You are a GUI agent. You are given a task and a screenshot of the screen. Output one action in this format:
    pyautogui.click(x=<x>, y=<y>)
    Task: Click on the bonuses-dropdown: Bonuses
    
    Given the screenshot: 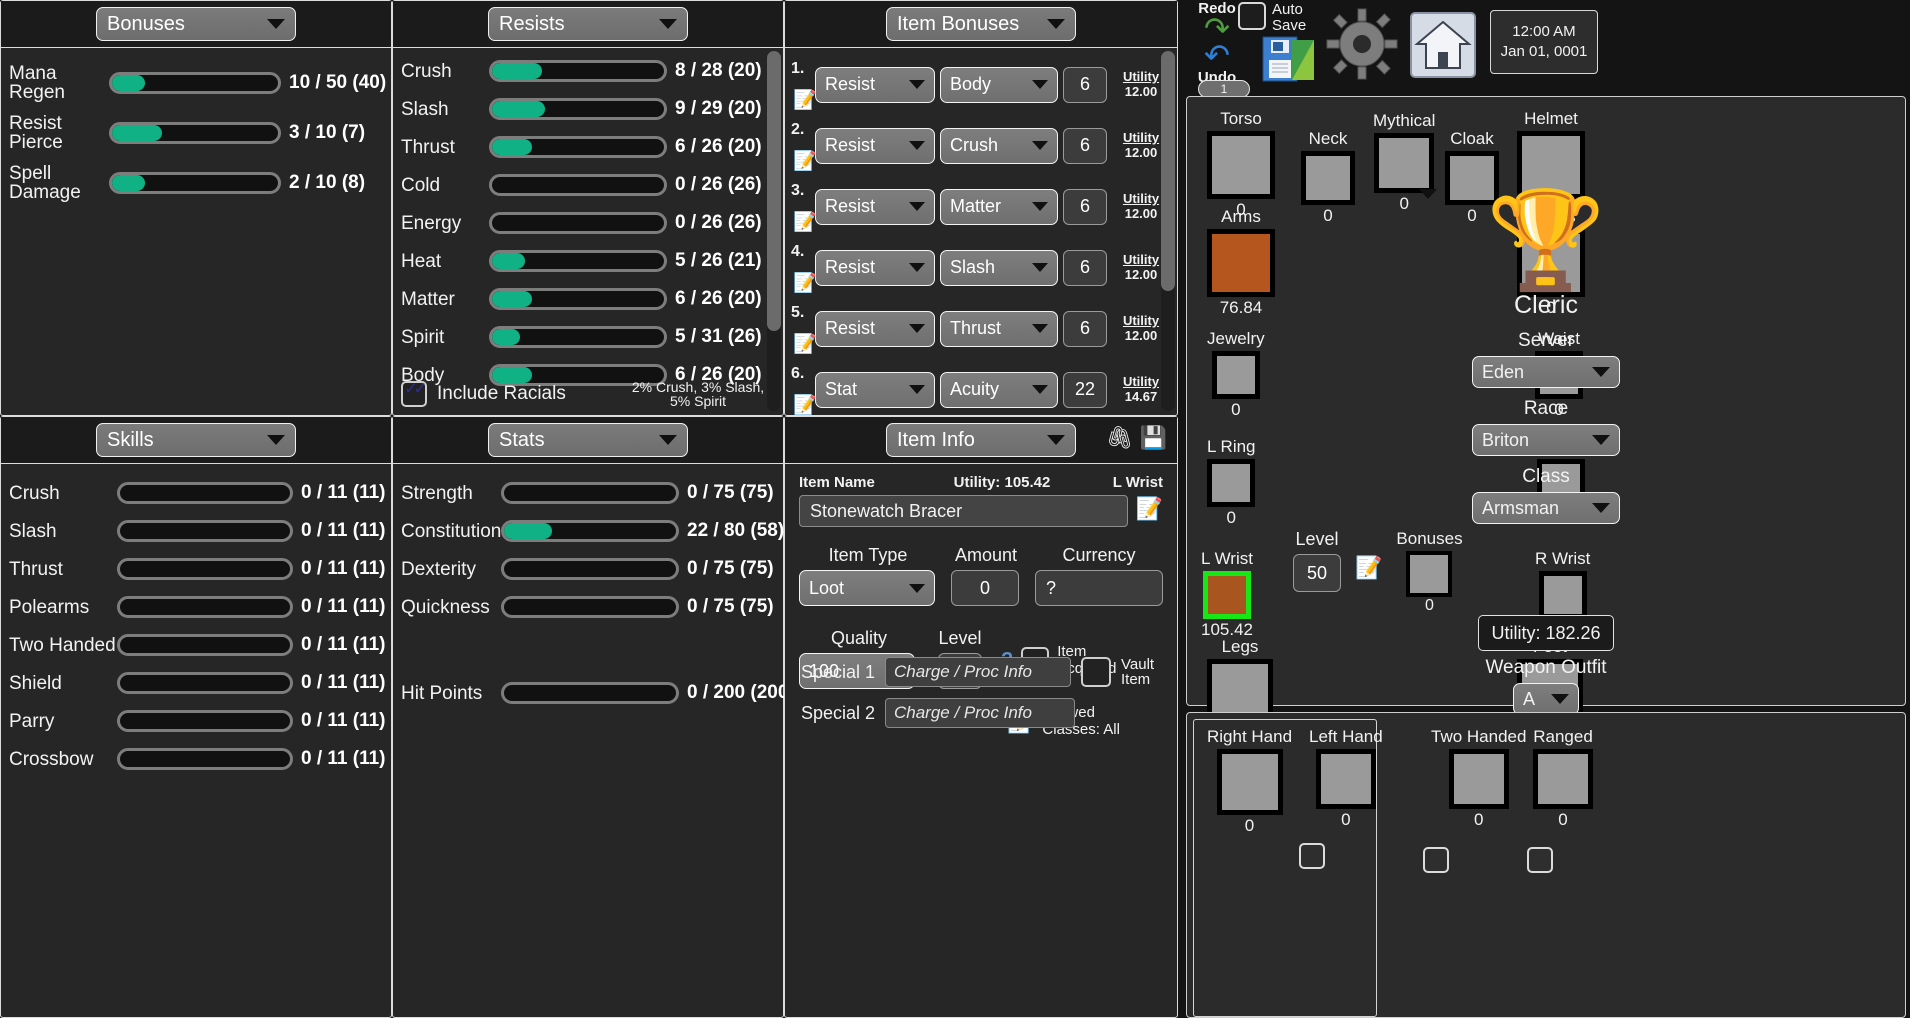 What is the action you would take?
    pyautogui.click(x=196, y=24)
    